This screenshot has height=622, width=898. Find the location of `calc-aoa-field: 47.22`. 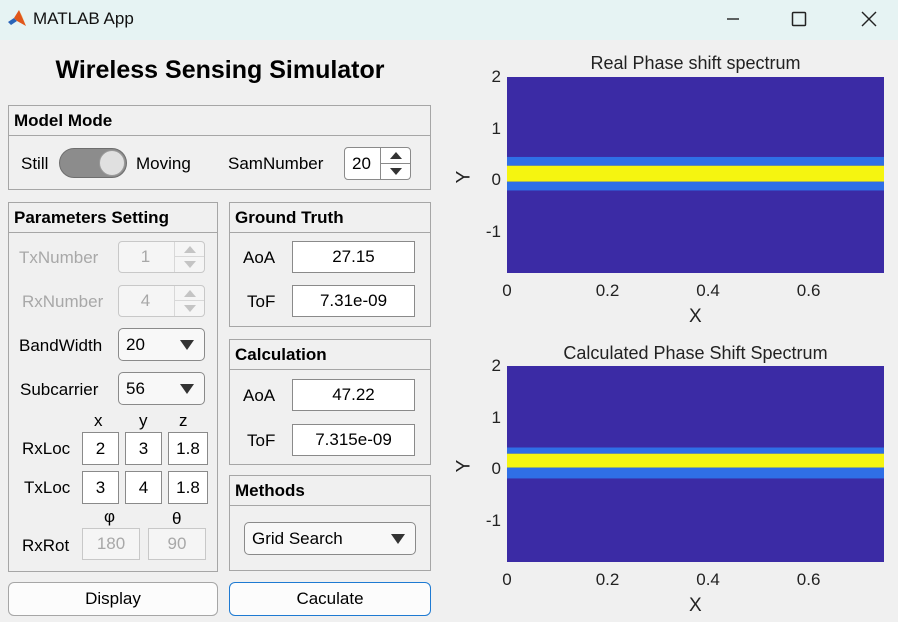

calc-aoa-field: 47.22 is located at coordinates (353, 395).